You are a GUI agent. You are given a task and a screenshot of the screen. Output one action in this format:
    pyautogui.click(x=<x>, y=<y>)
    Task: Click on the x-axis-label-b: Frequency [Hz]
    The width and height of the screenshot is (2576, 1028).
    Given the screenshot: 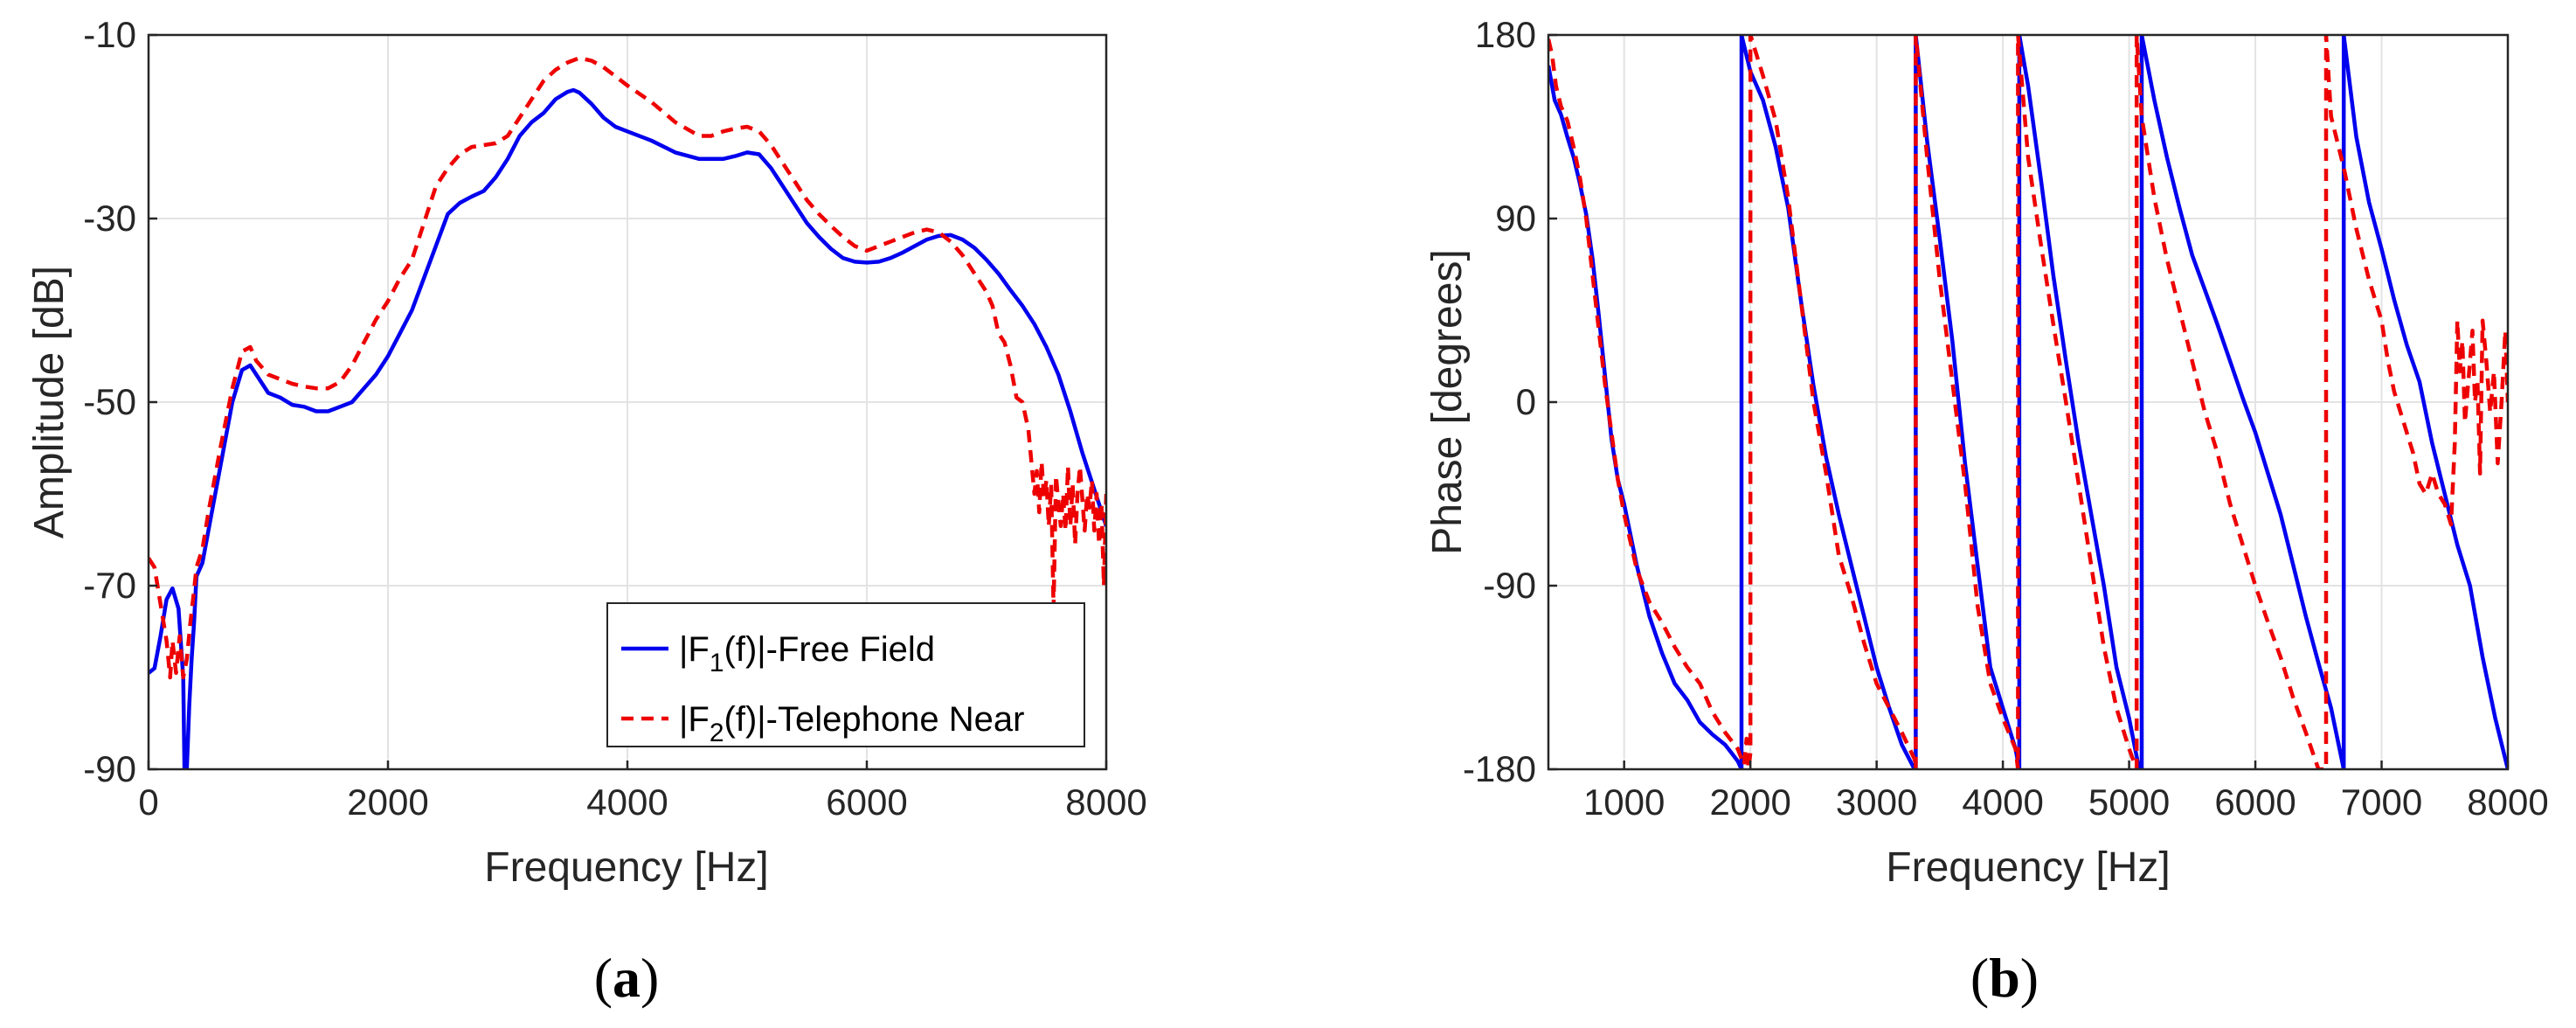 What is the action you would take?
    pyautogui.click(x=2028, y=867)
    